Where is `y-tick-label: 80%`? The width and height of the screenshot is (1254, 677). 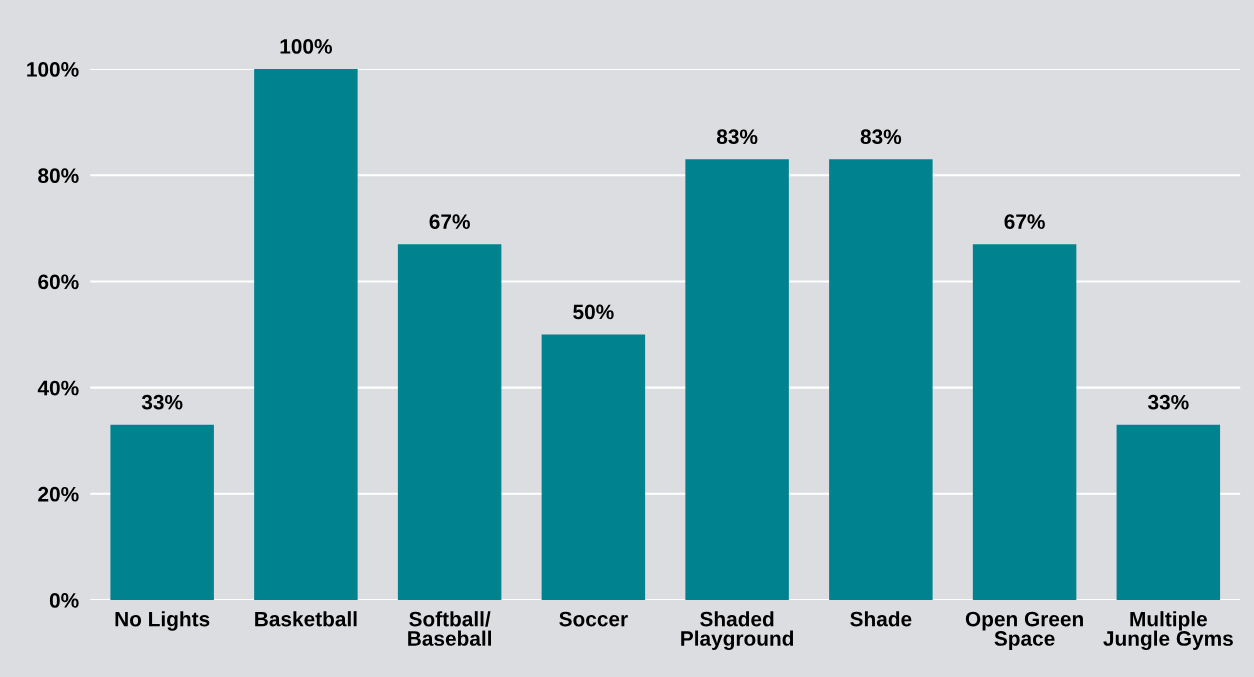 y-tick-label: 80% is located at coordinates (58, 175).